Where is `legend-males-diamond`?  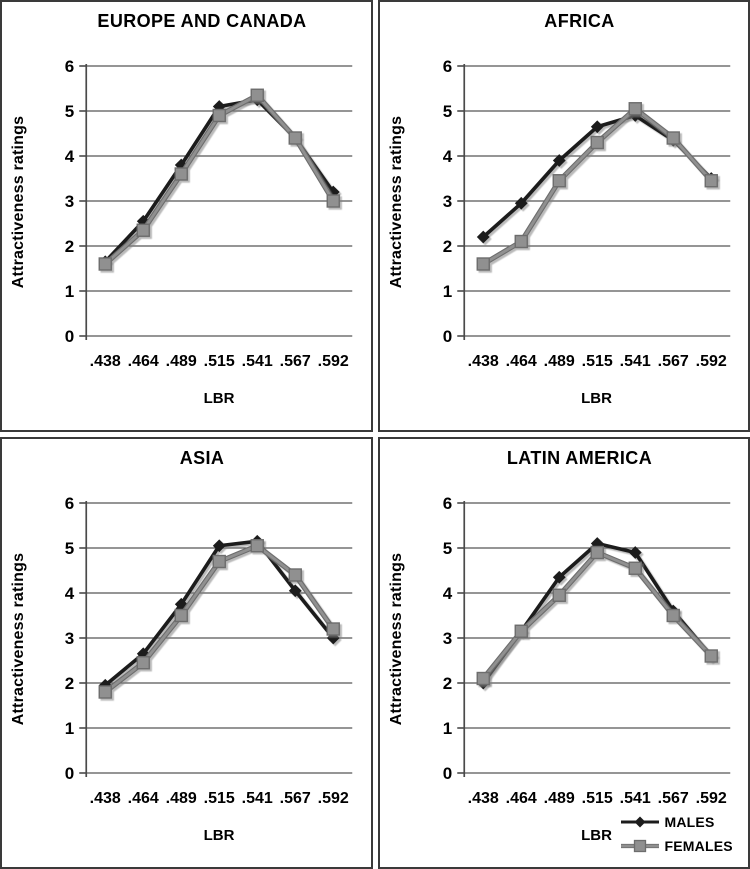 legend-males-diamond is located at coordinates (639, 822).